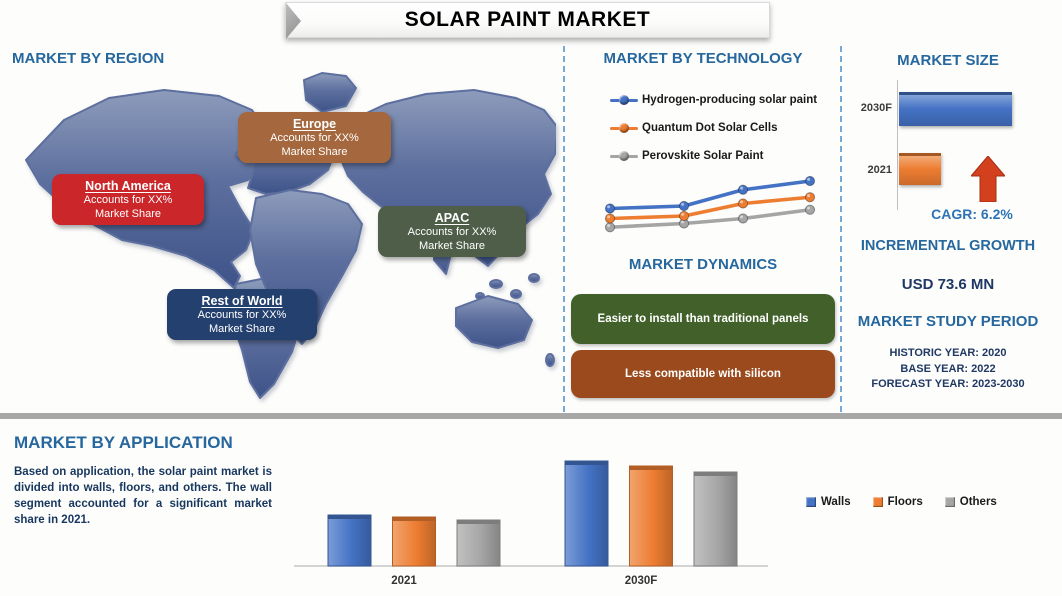 This screenshot has height=596, width=1062. I want to click on forecast-year: FORECAST YEAR: 2023-2030, so click(948, 384).